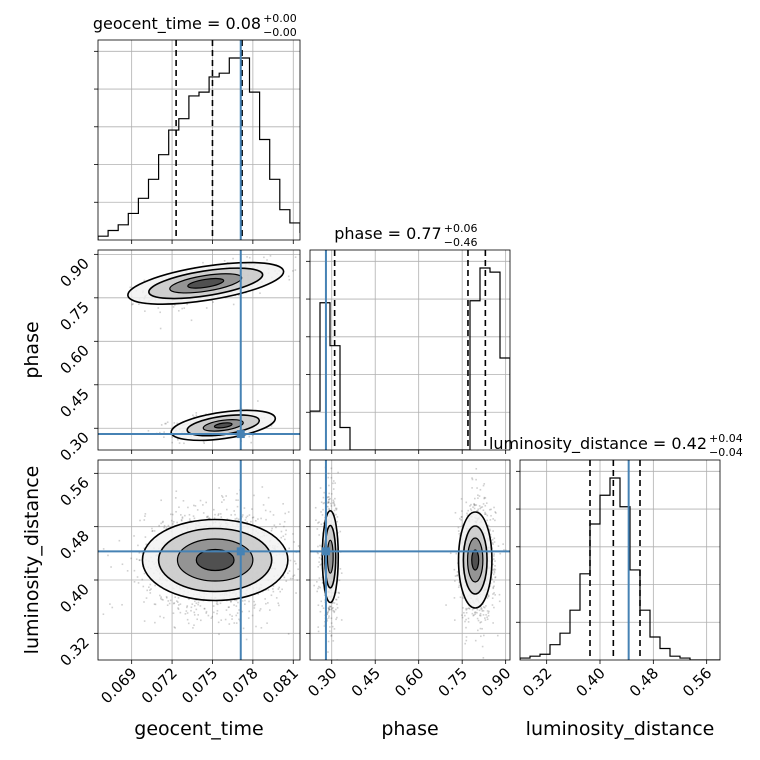  What do you see at coordinates (590, 682) in the screenshot?
I see `x-tick-label: 0.40` at bounding box center [590, 682].